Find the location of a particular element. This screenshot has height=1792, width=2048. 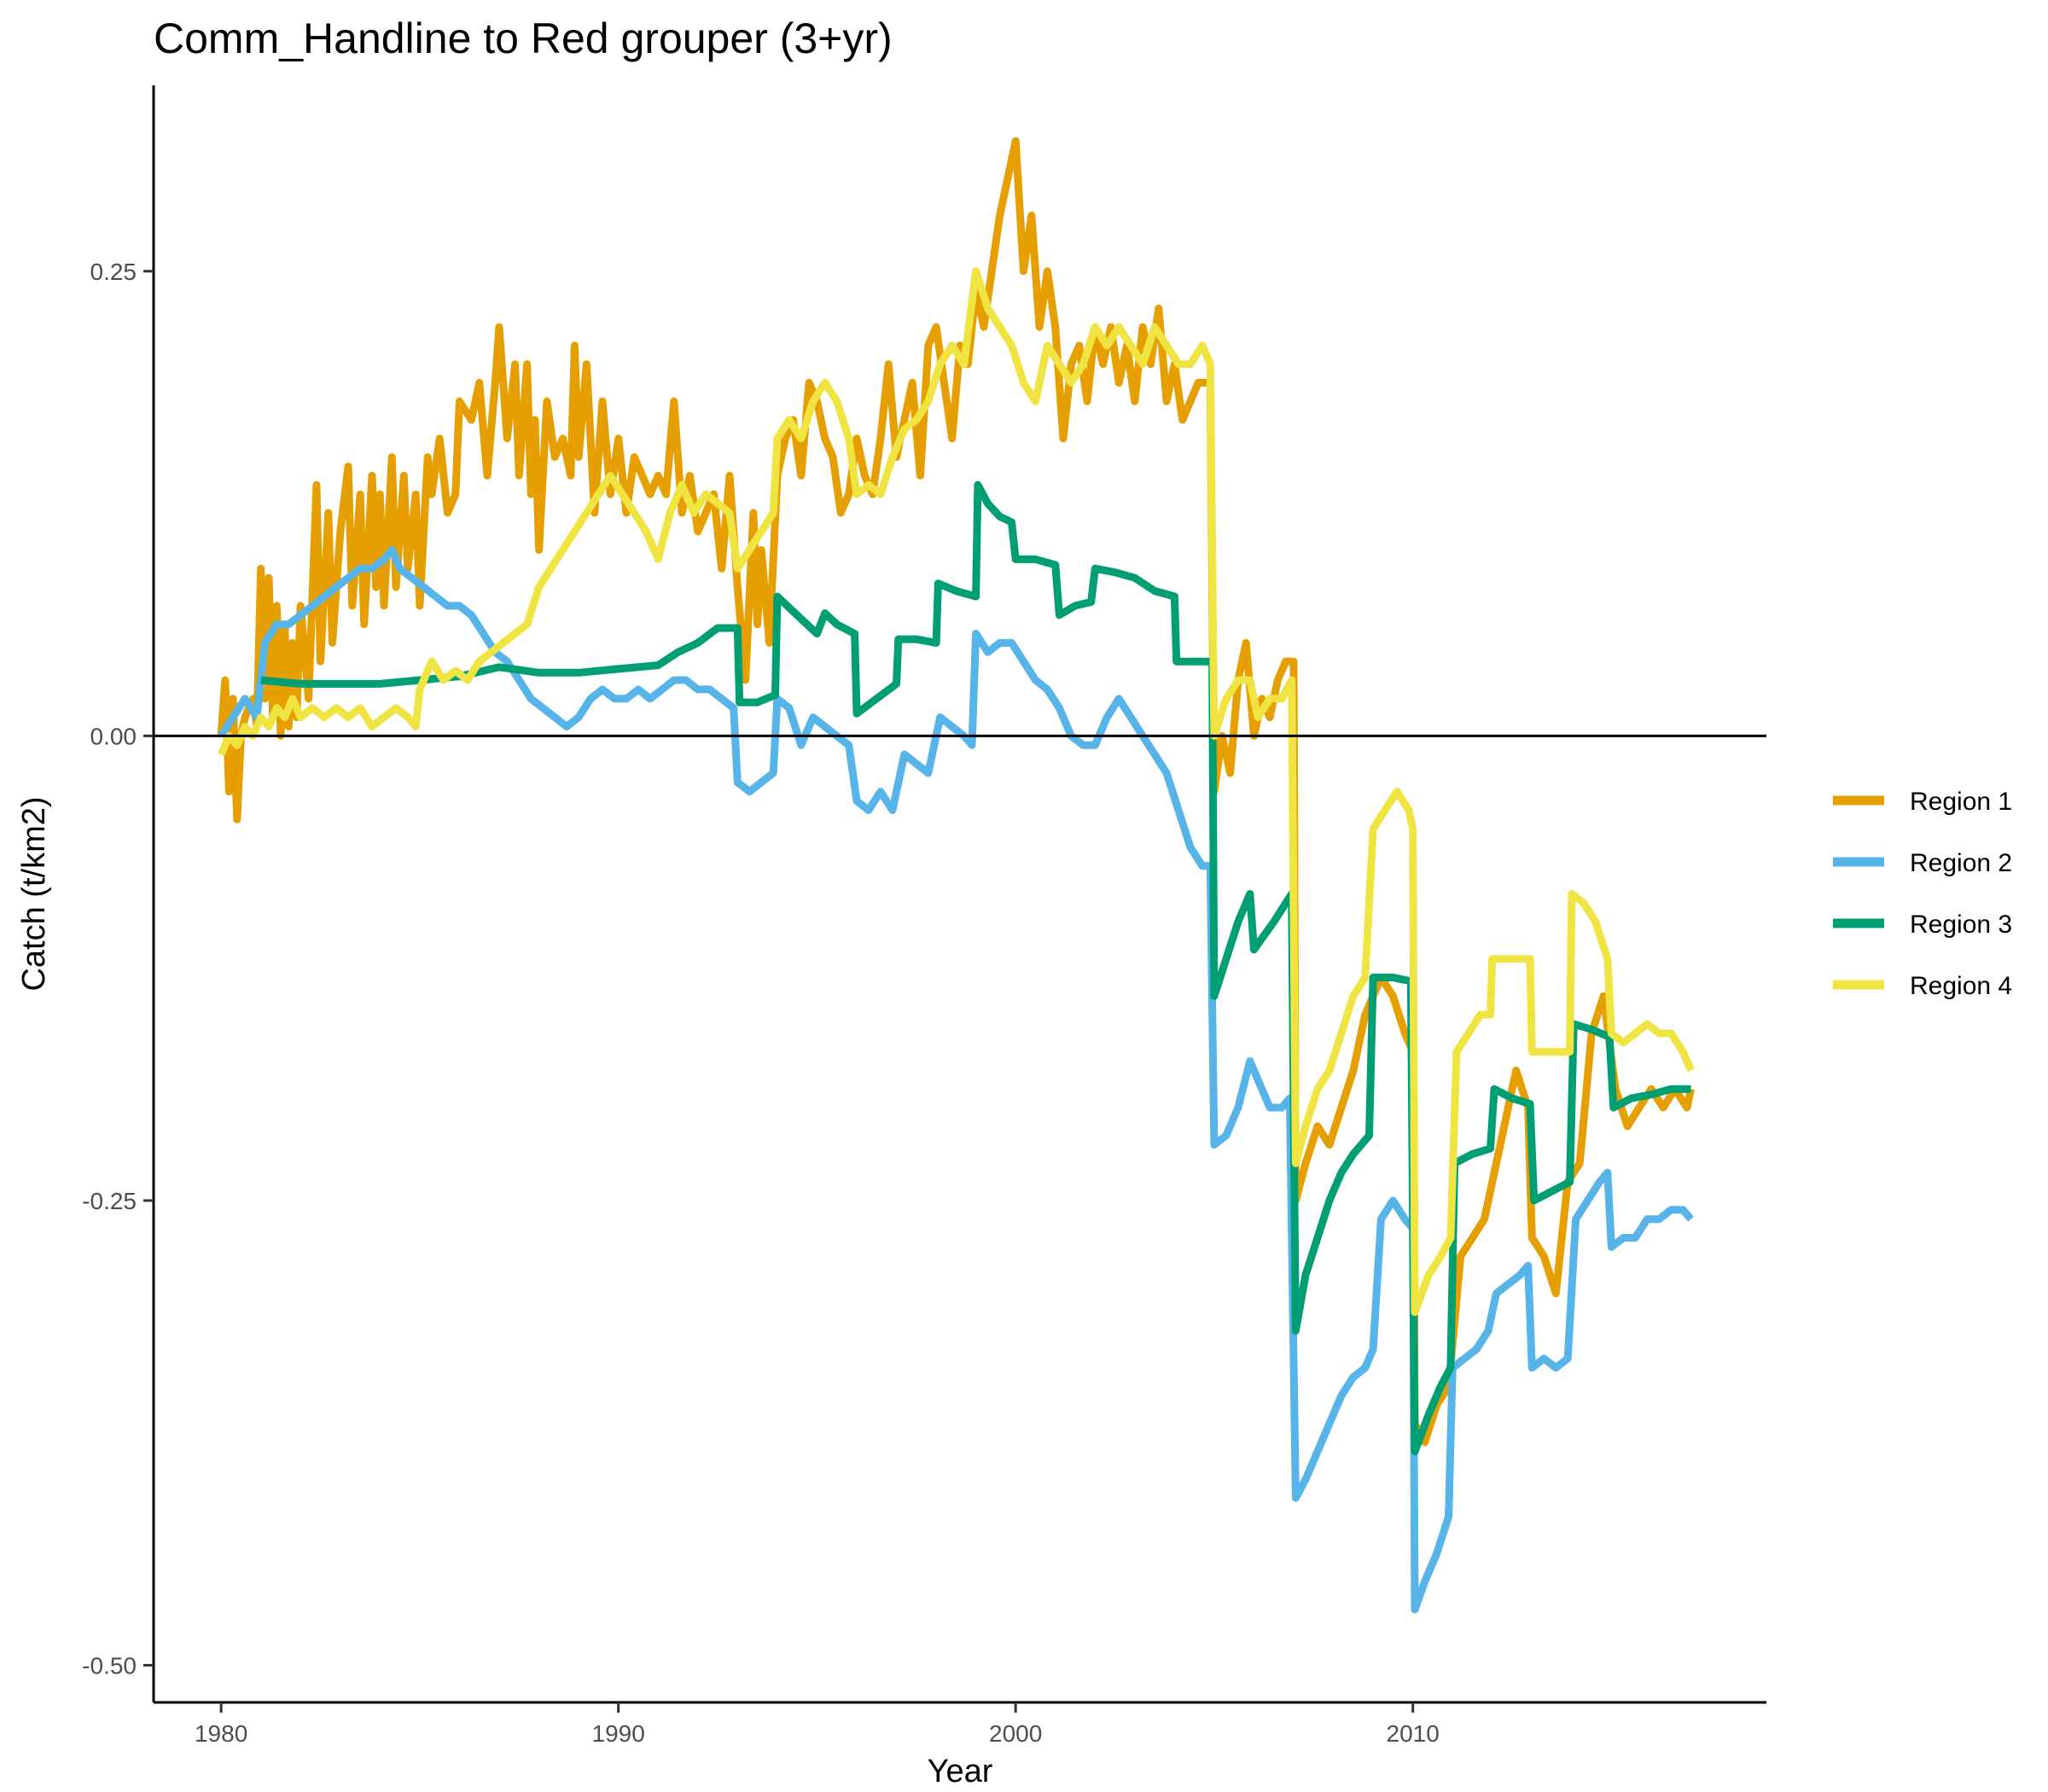

x-tick-label: 1990 is located at coordinates (618, 1733).